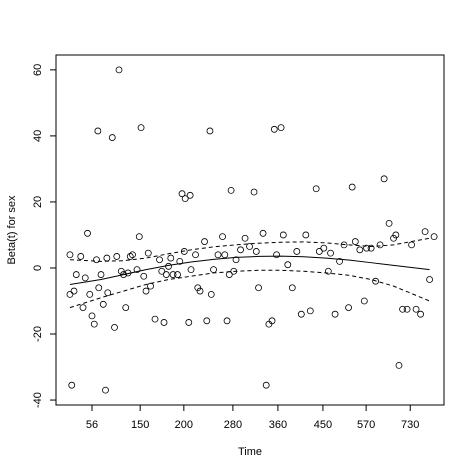 This screenshot has width=474, height=474. What do you see at coordinates (38, 268) in the screenshot?
I see `y-tick-label: 0` at bounding box center [38, 268].